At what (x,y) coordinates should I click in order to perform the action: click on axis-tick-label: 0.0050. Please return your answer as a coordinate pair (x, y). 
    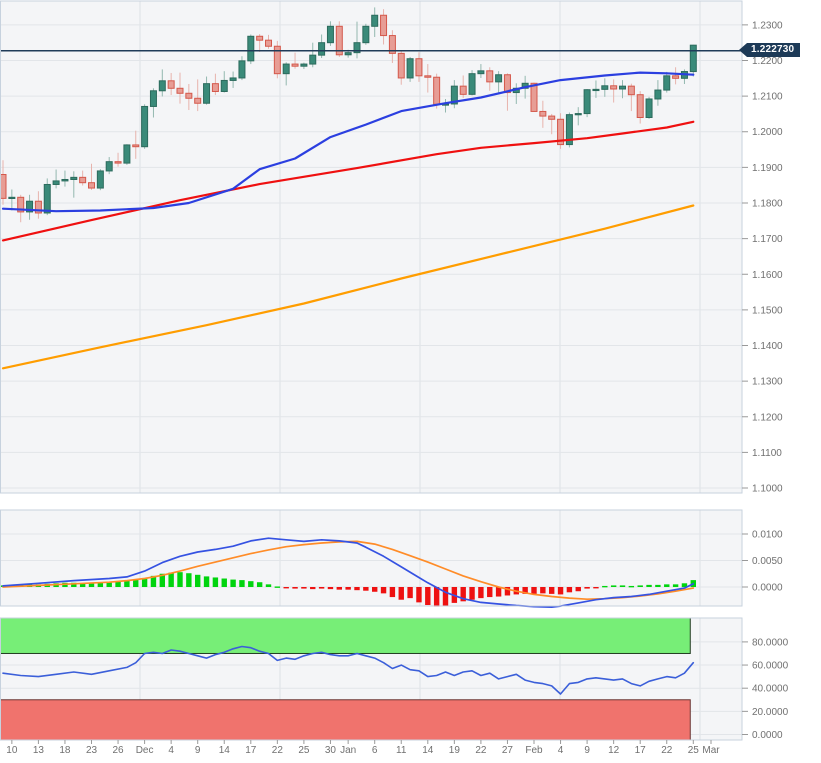
    Looking at the image, I should click on (767, 561).